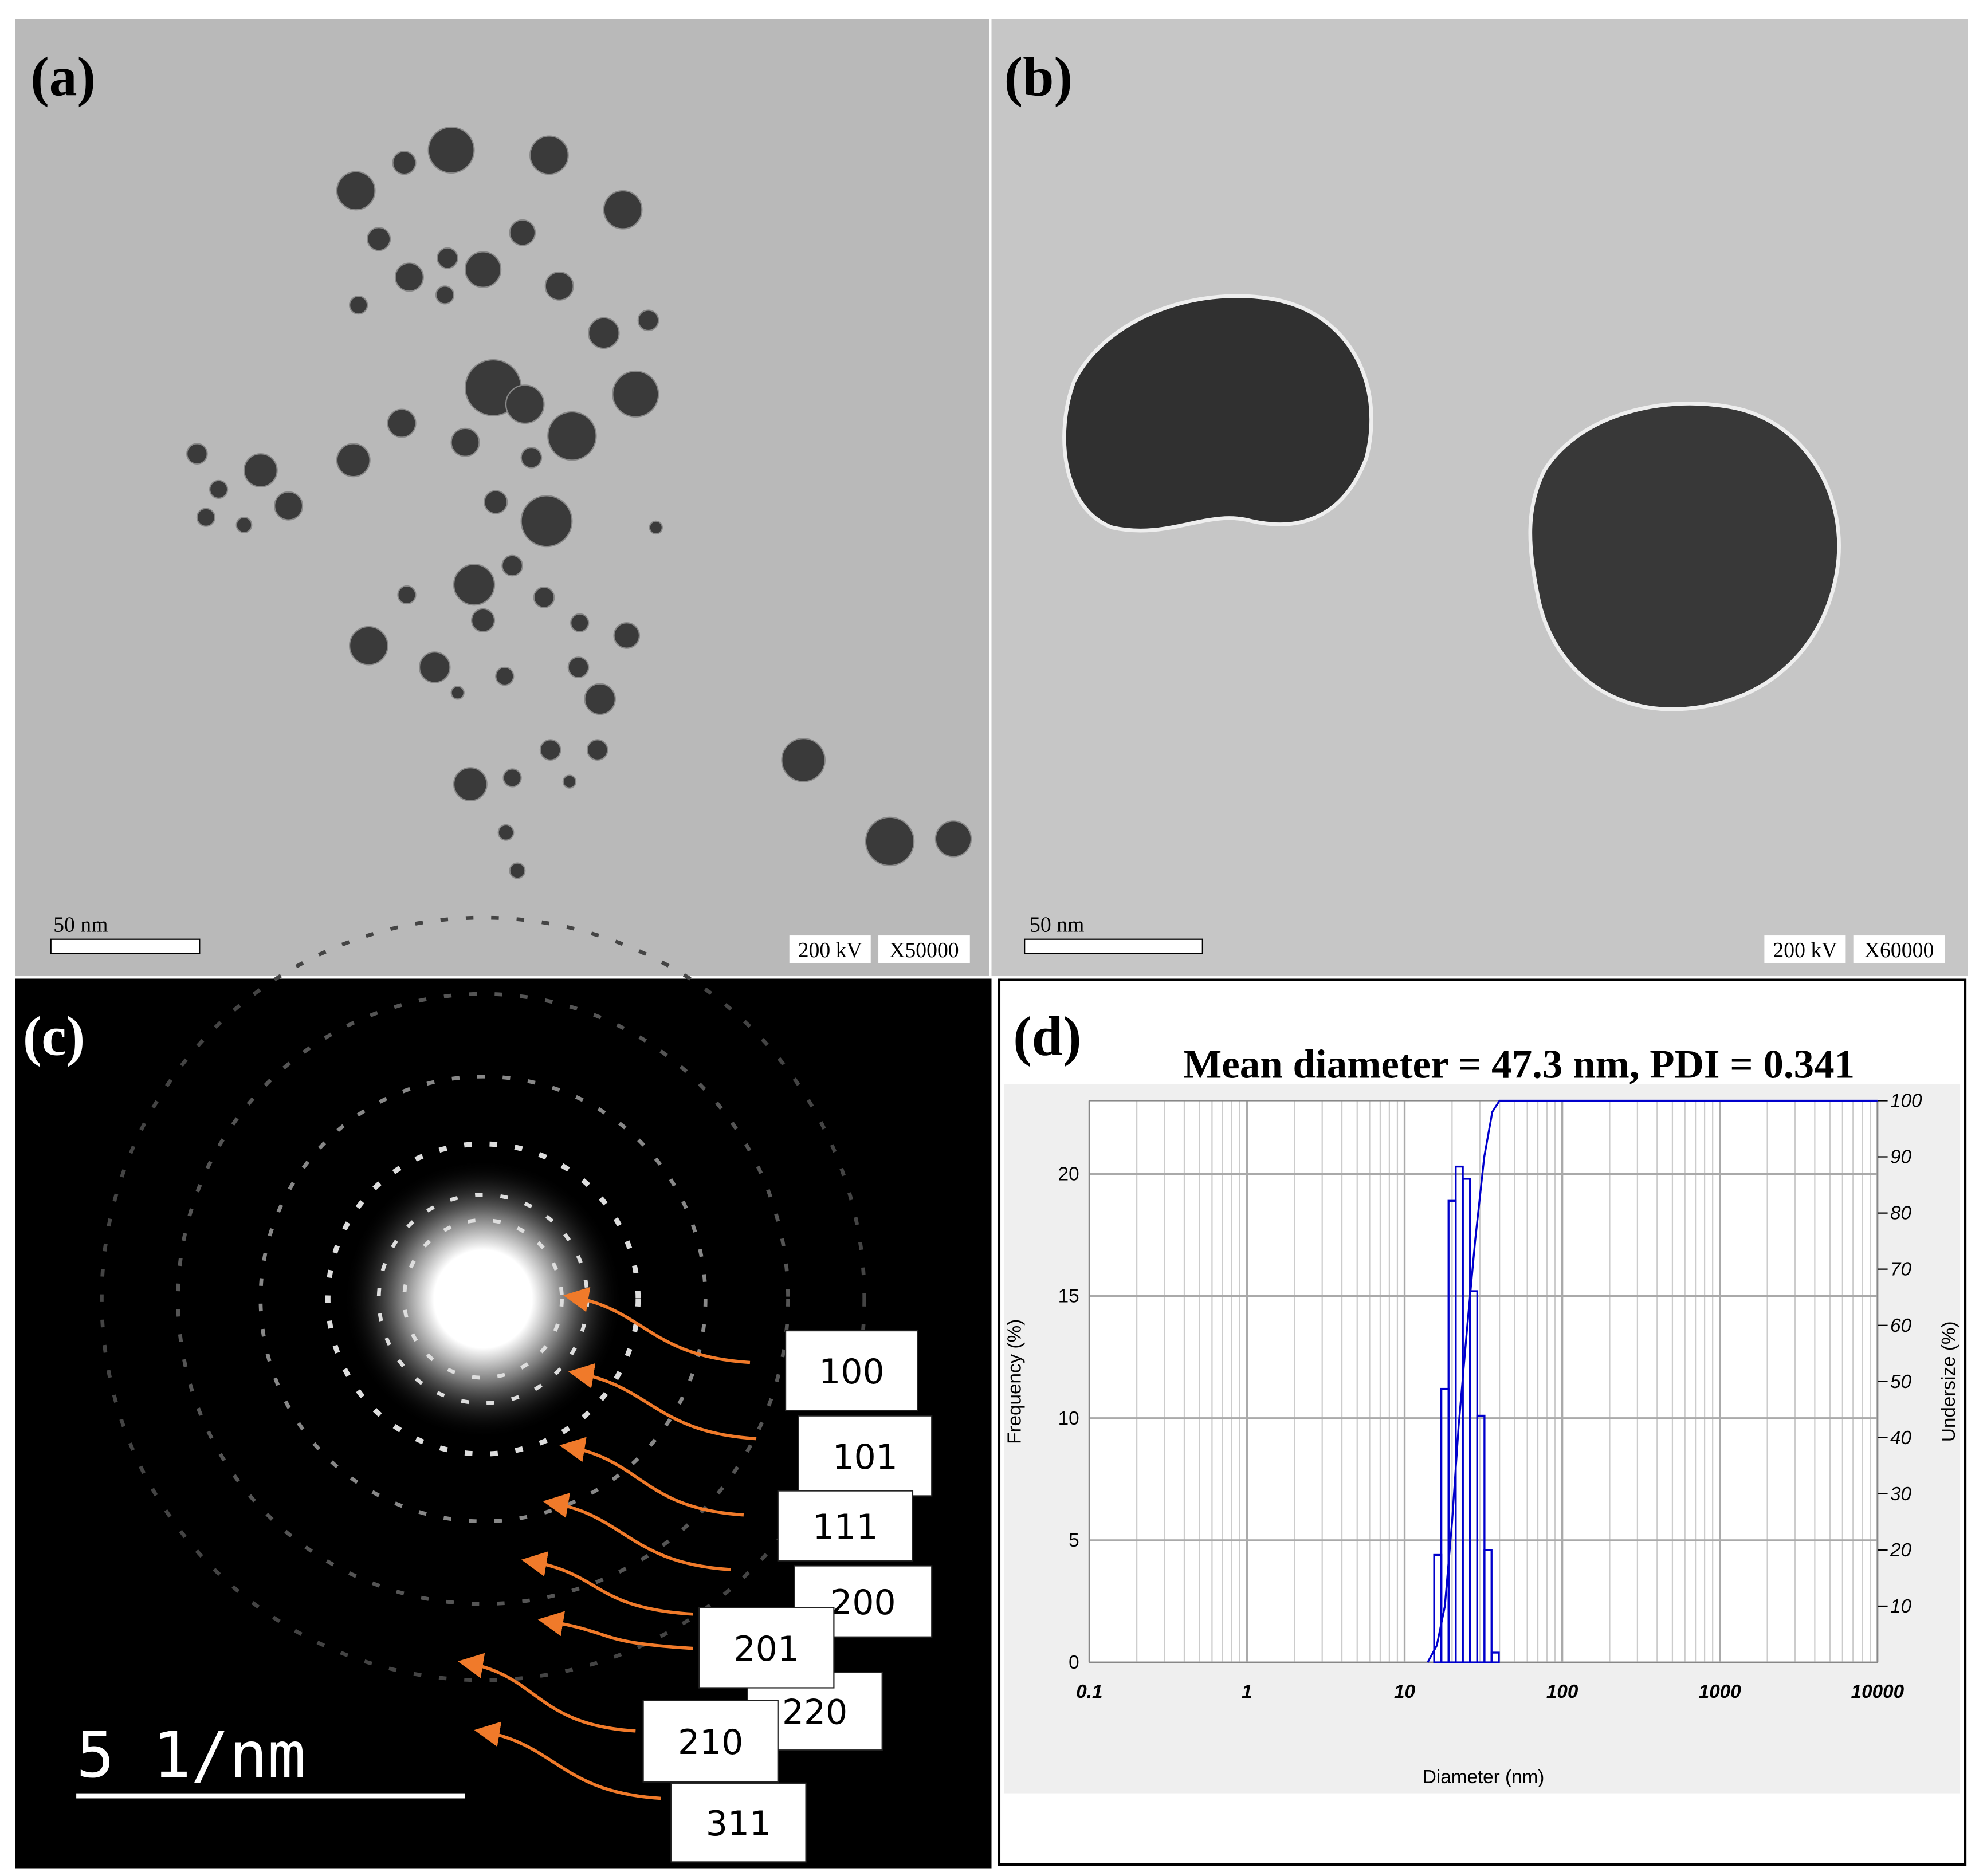  Describe the element at coordinates (1901, 1494) in the screenshot. I see `y2-tick-label: 30` at that location.